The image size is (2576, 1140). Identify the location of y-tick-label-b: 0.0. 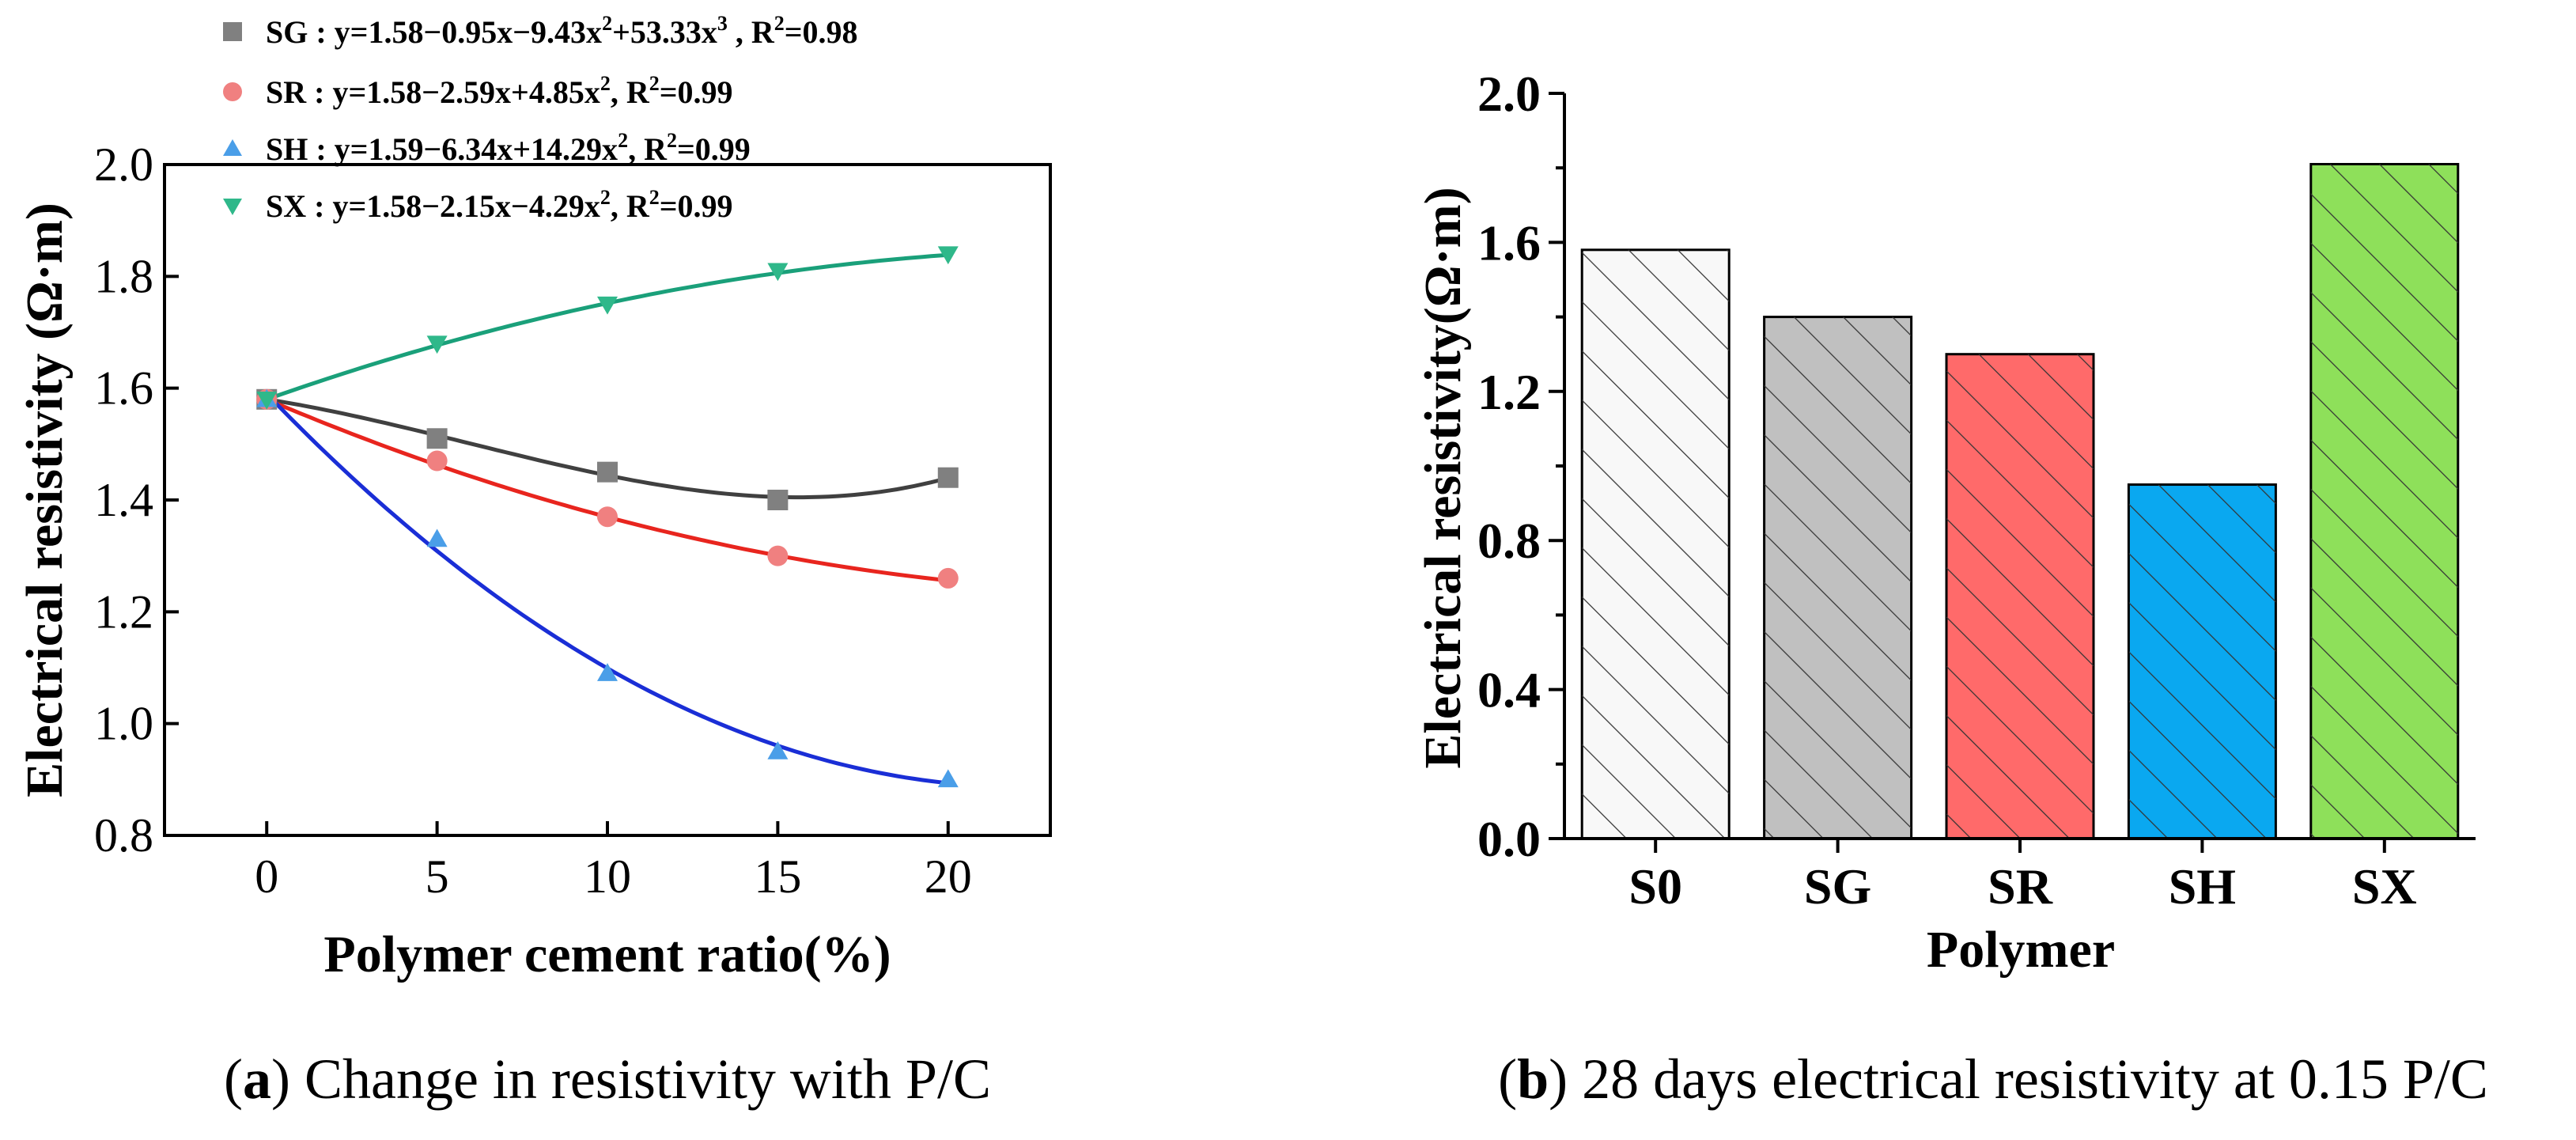
(1509, 839).